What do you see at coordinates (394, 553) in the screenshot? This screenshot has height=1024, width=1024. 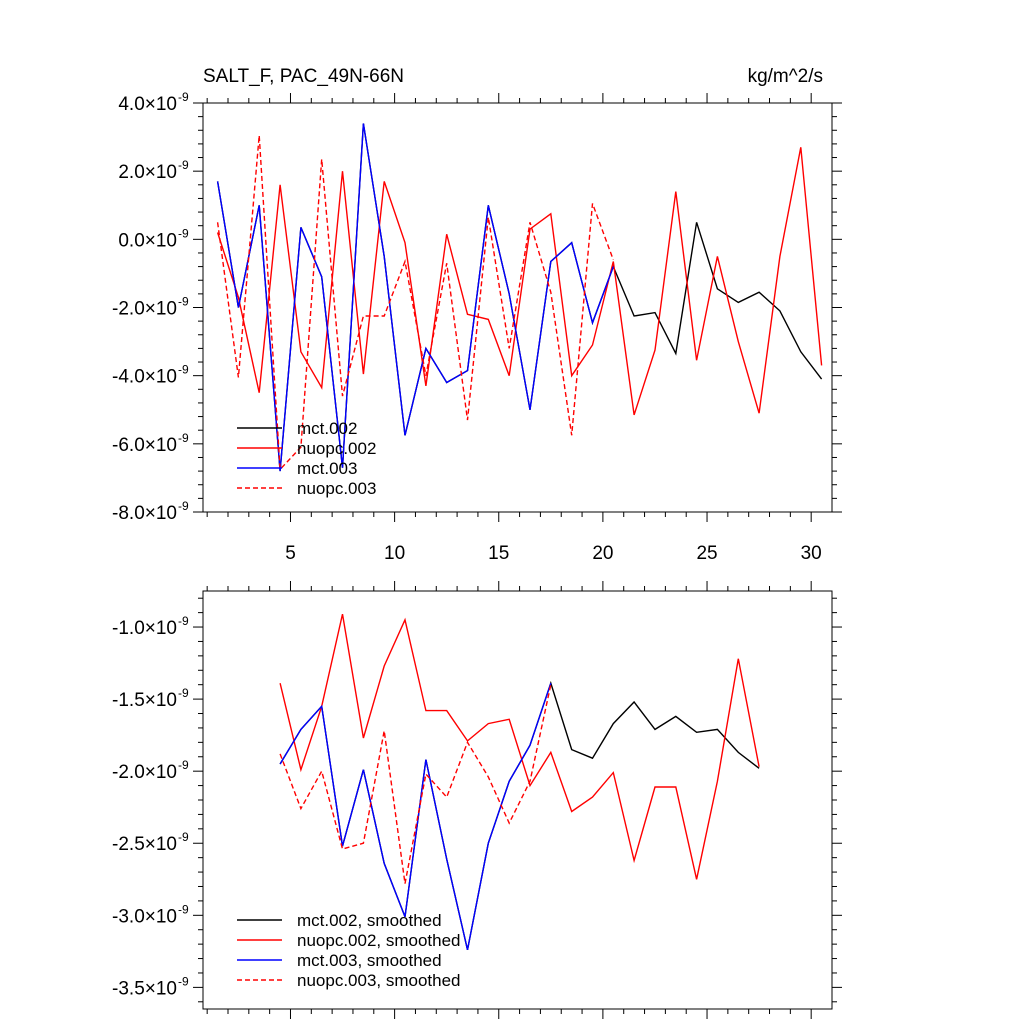 I see `x-tick-label: 10` at bounding box center [394, 553].